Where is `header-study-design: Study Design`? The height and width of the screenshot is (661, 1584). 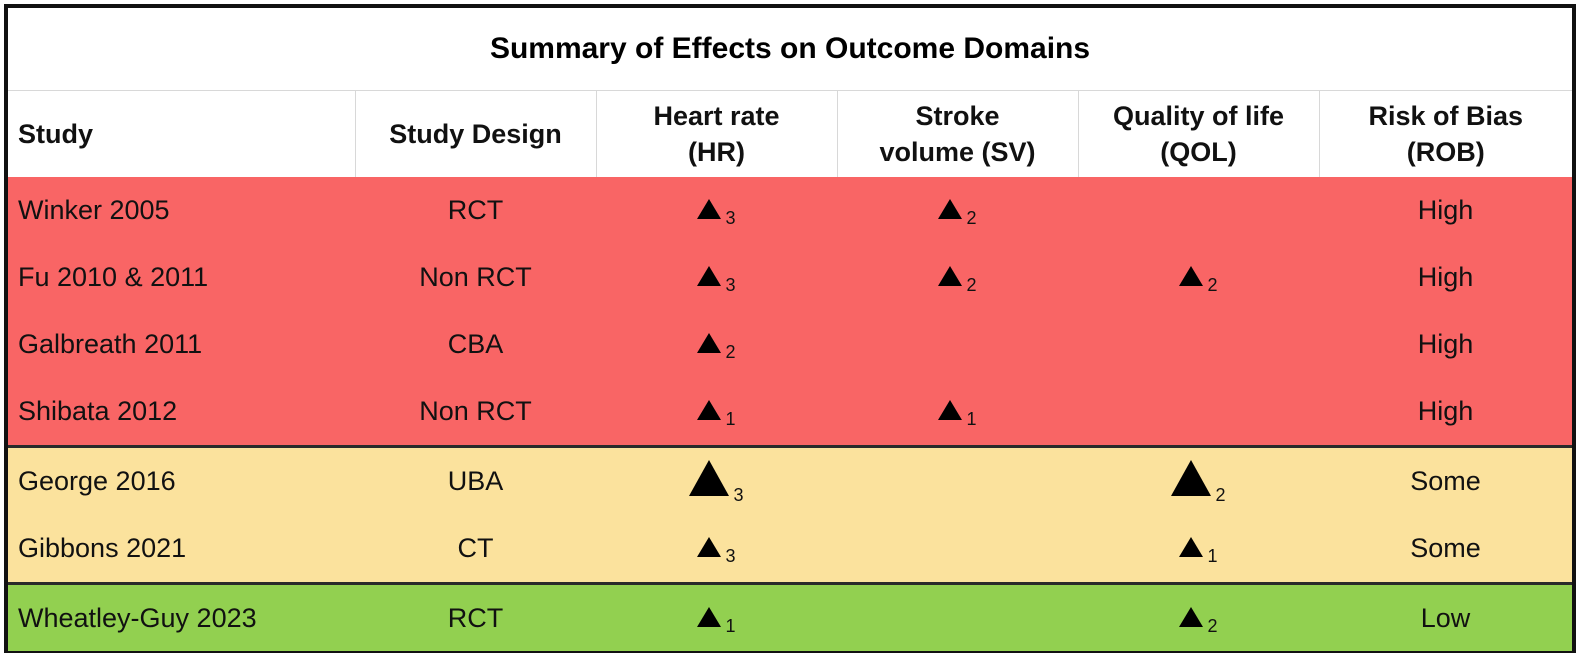
header-study-design: Study Design is located at coordinates (475, 133).